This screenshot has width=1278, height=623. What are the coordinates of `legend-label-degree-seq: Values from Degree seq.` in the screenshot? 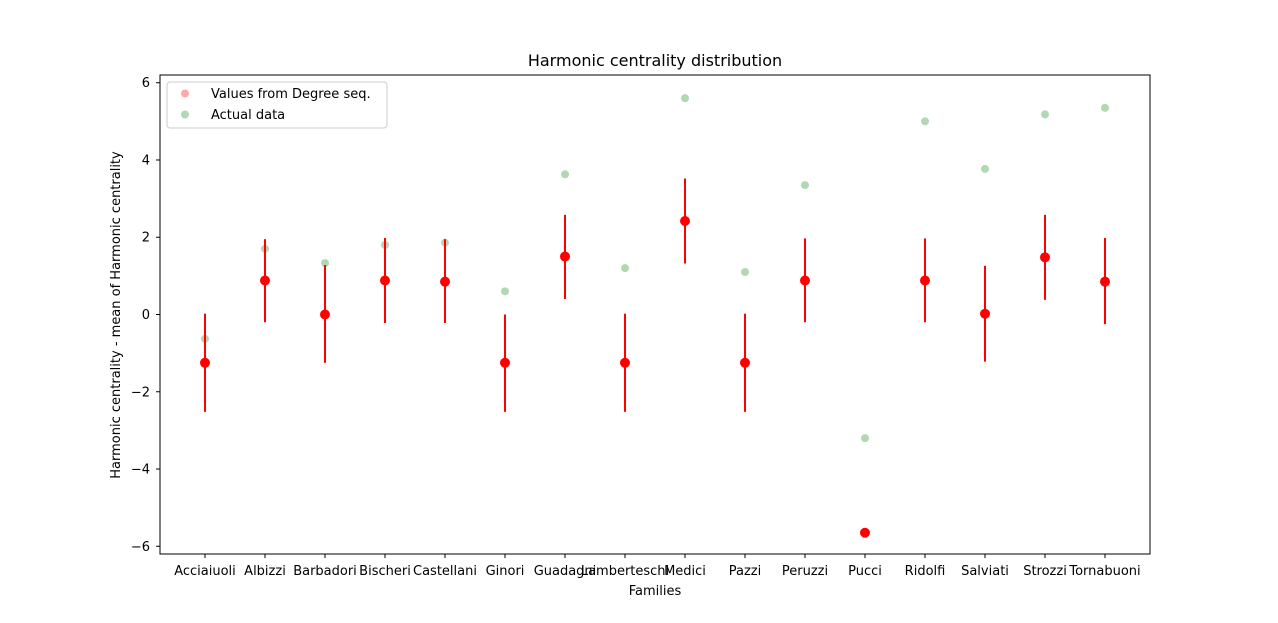 It's located at (291, 94).